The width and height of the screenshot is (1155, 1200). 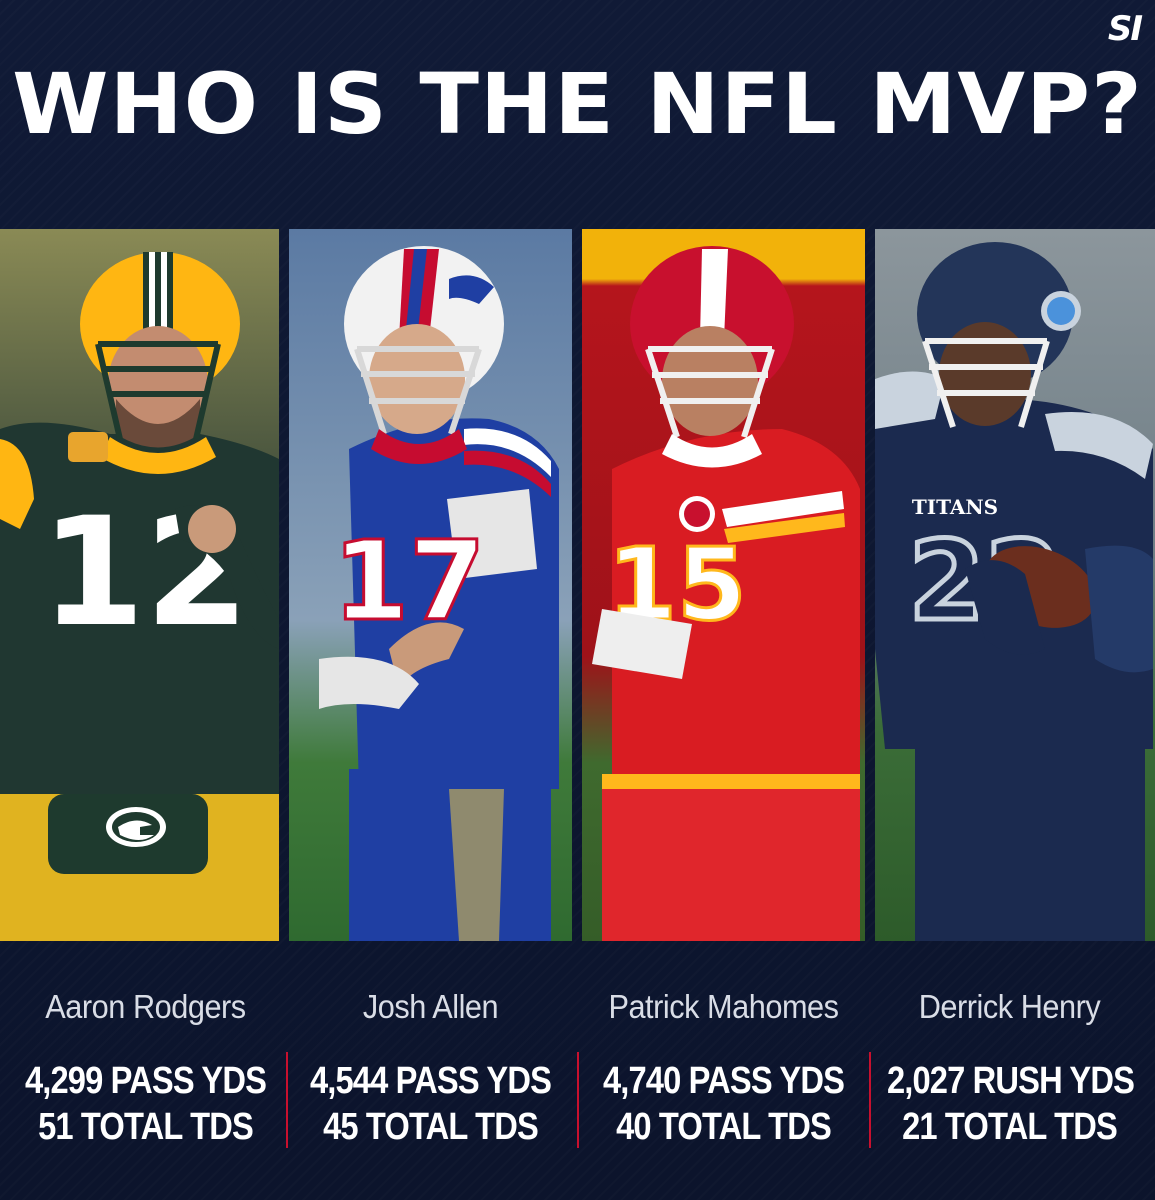 What do you see at coordinates (145, 1081) in the screenshot?
I see `stat-yards: 4,299 PASS YDS` at bounding box center [145, 1081].